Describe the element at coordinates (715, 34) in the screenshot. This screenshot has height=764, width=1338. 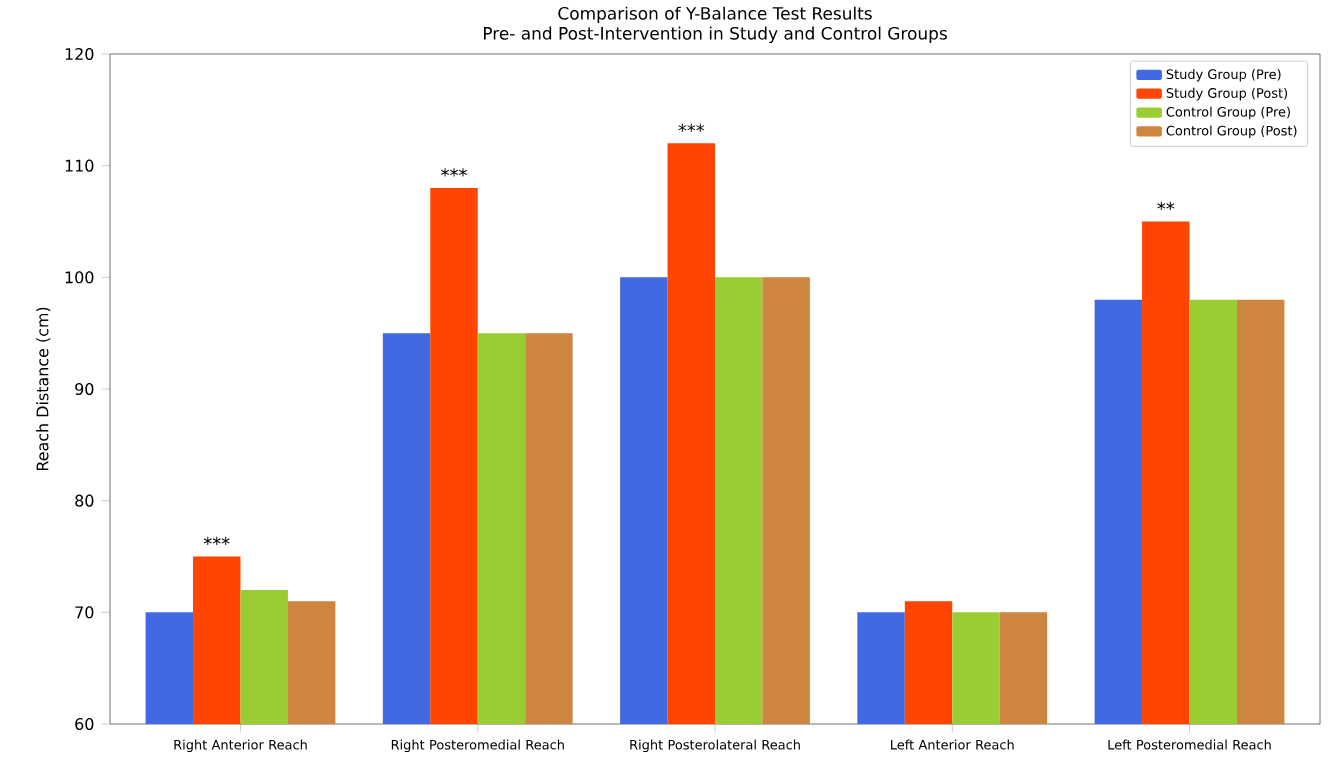
I see `chart-subtitle: Pre- and Post-Intervention in Study and Control Groups` at that location.